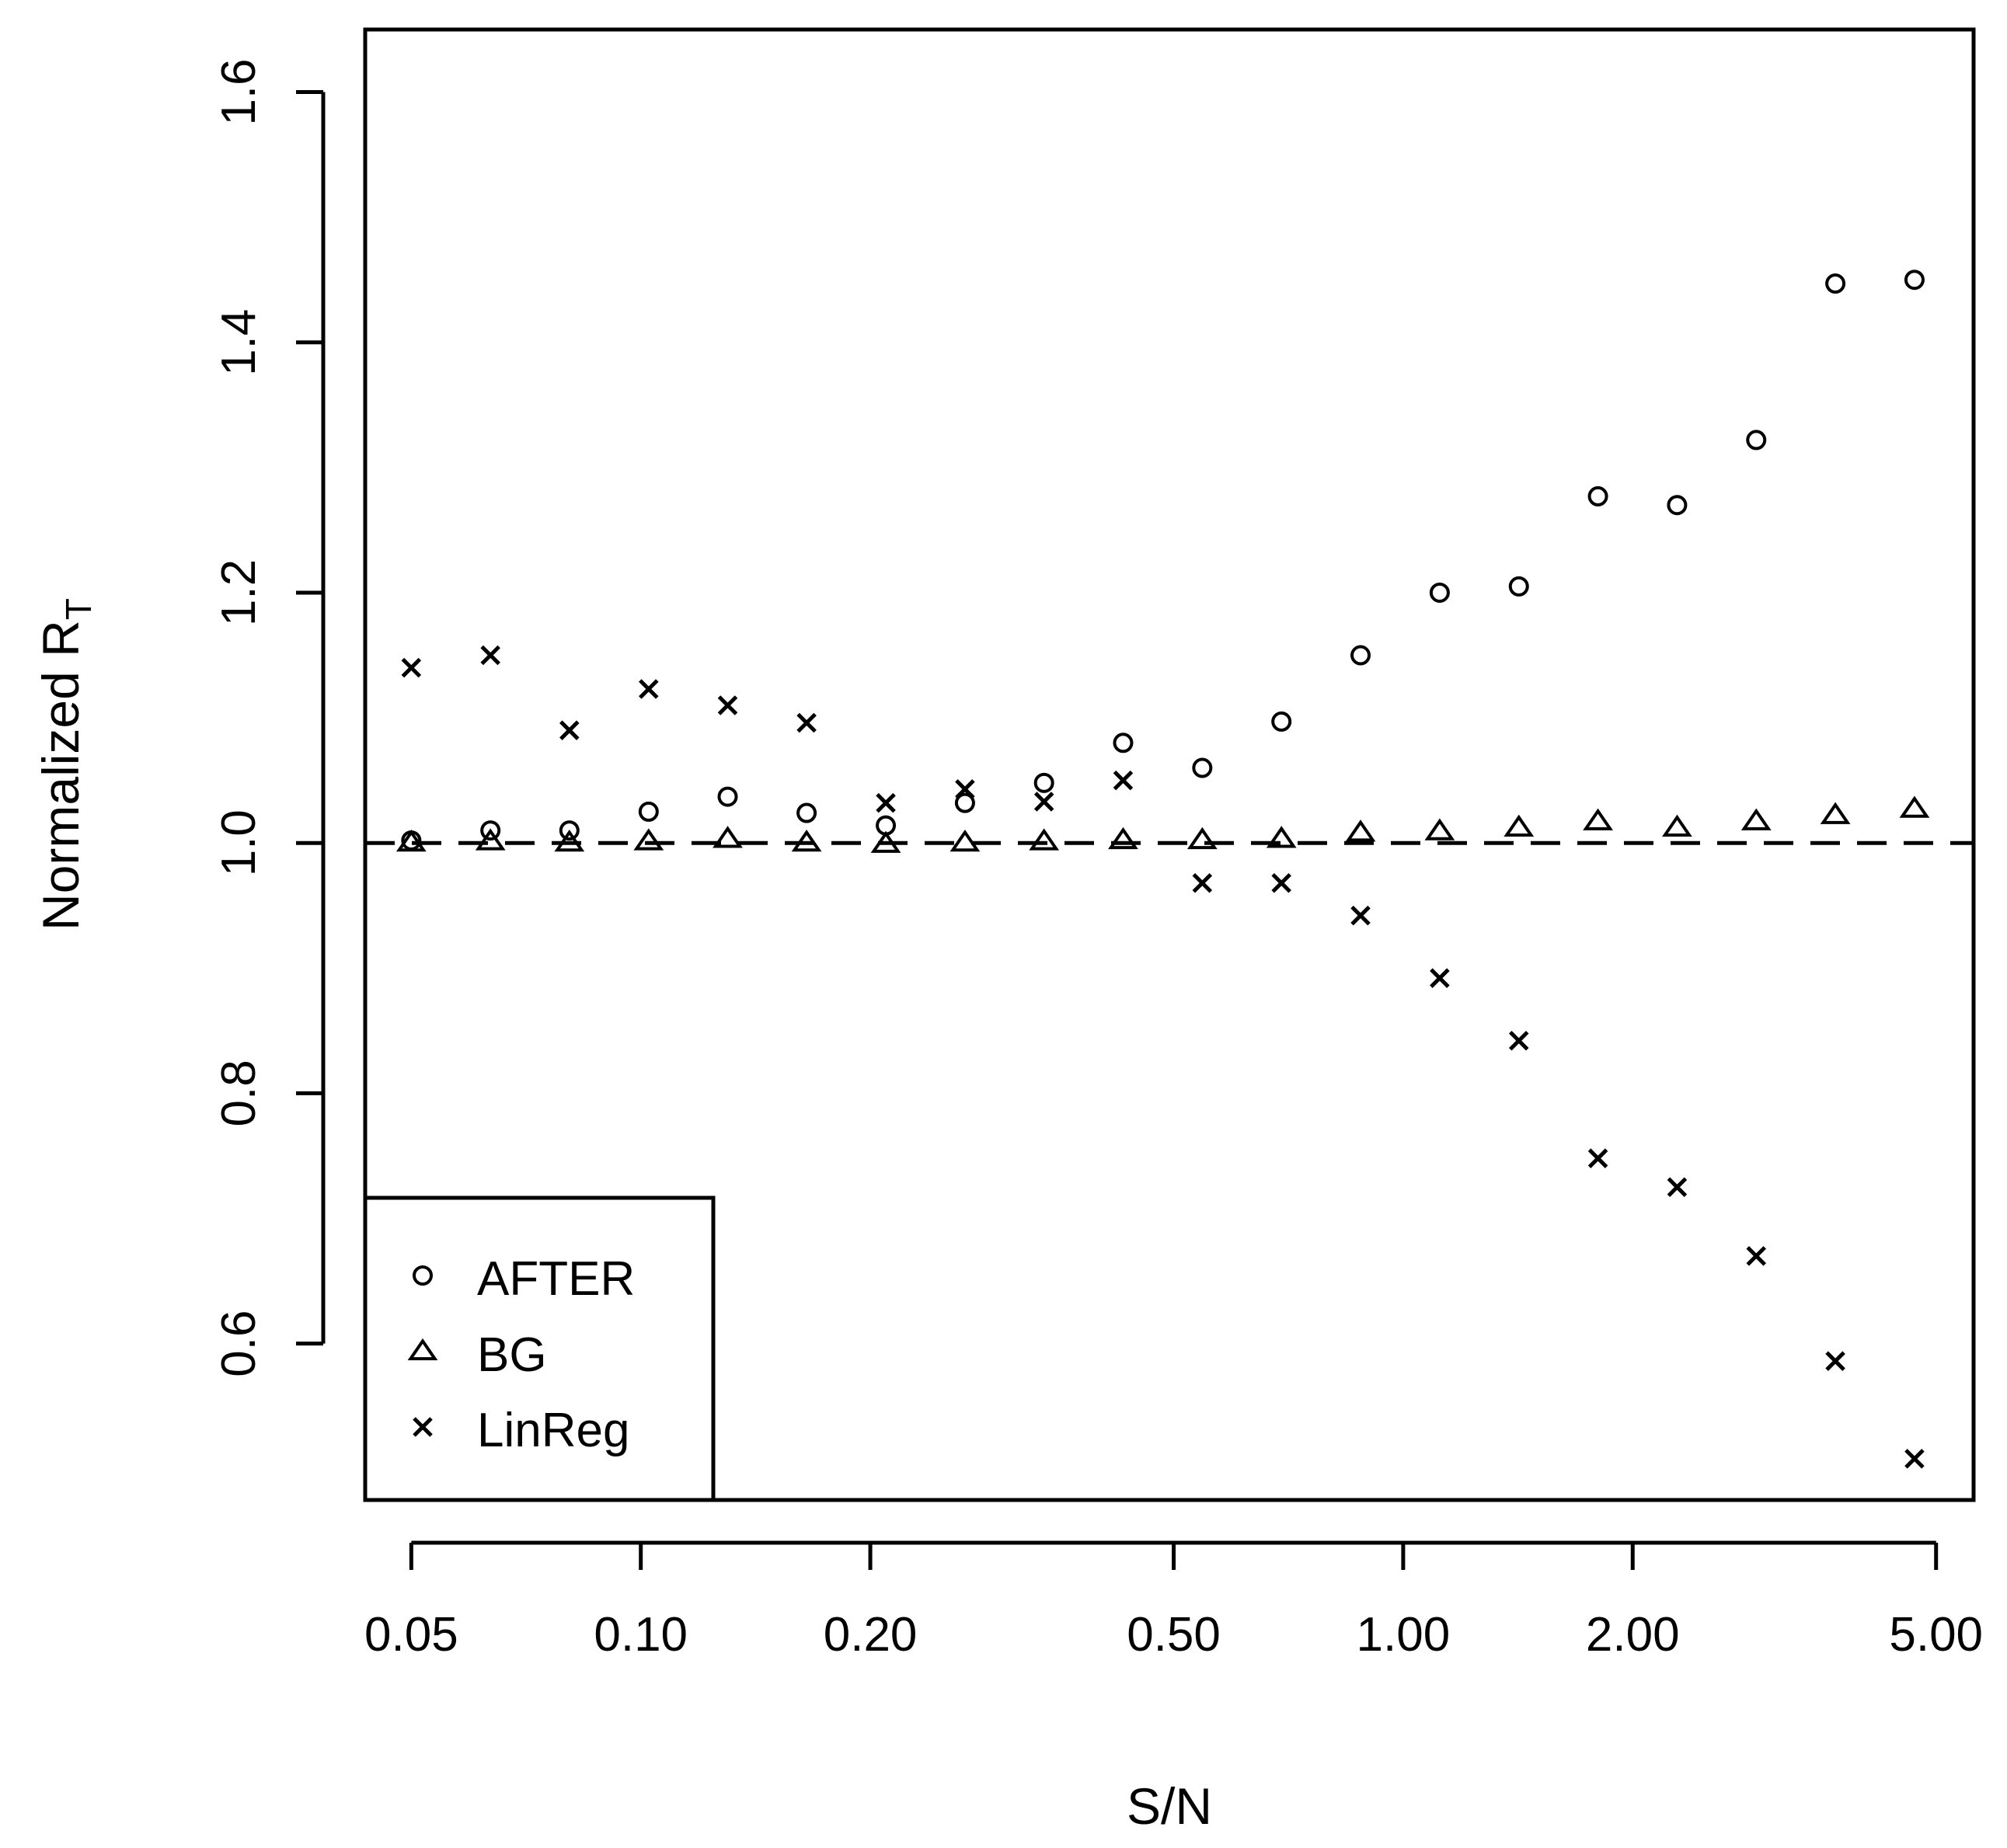 This screenshot has width=2007, height=1848. Describe the element at coordinates (1404, 1635) in the screenshot. I see `x-tick-label: 1.00` at that location.